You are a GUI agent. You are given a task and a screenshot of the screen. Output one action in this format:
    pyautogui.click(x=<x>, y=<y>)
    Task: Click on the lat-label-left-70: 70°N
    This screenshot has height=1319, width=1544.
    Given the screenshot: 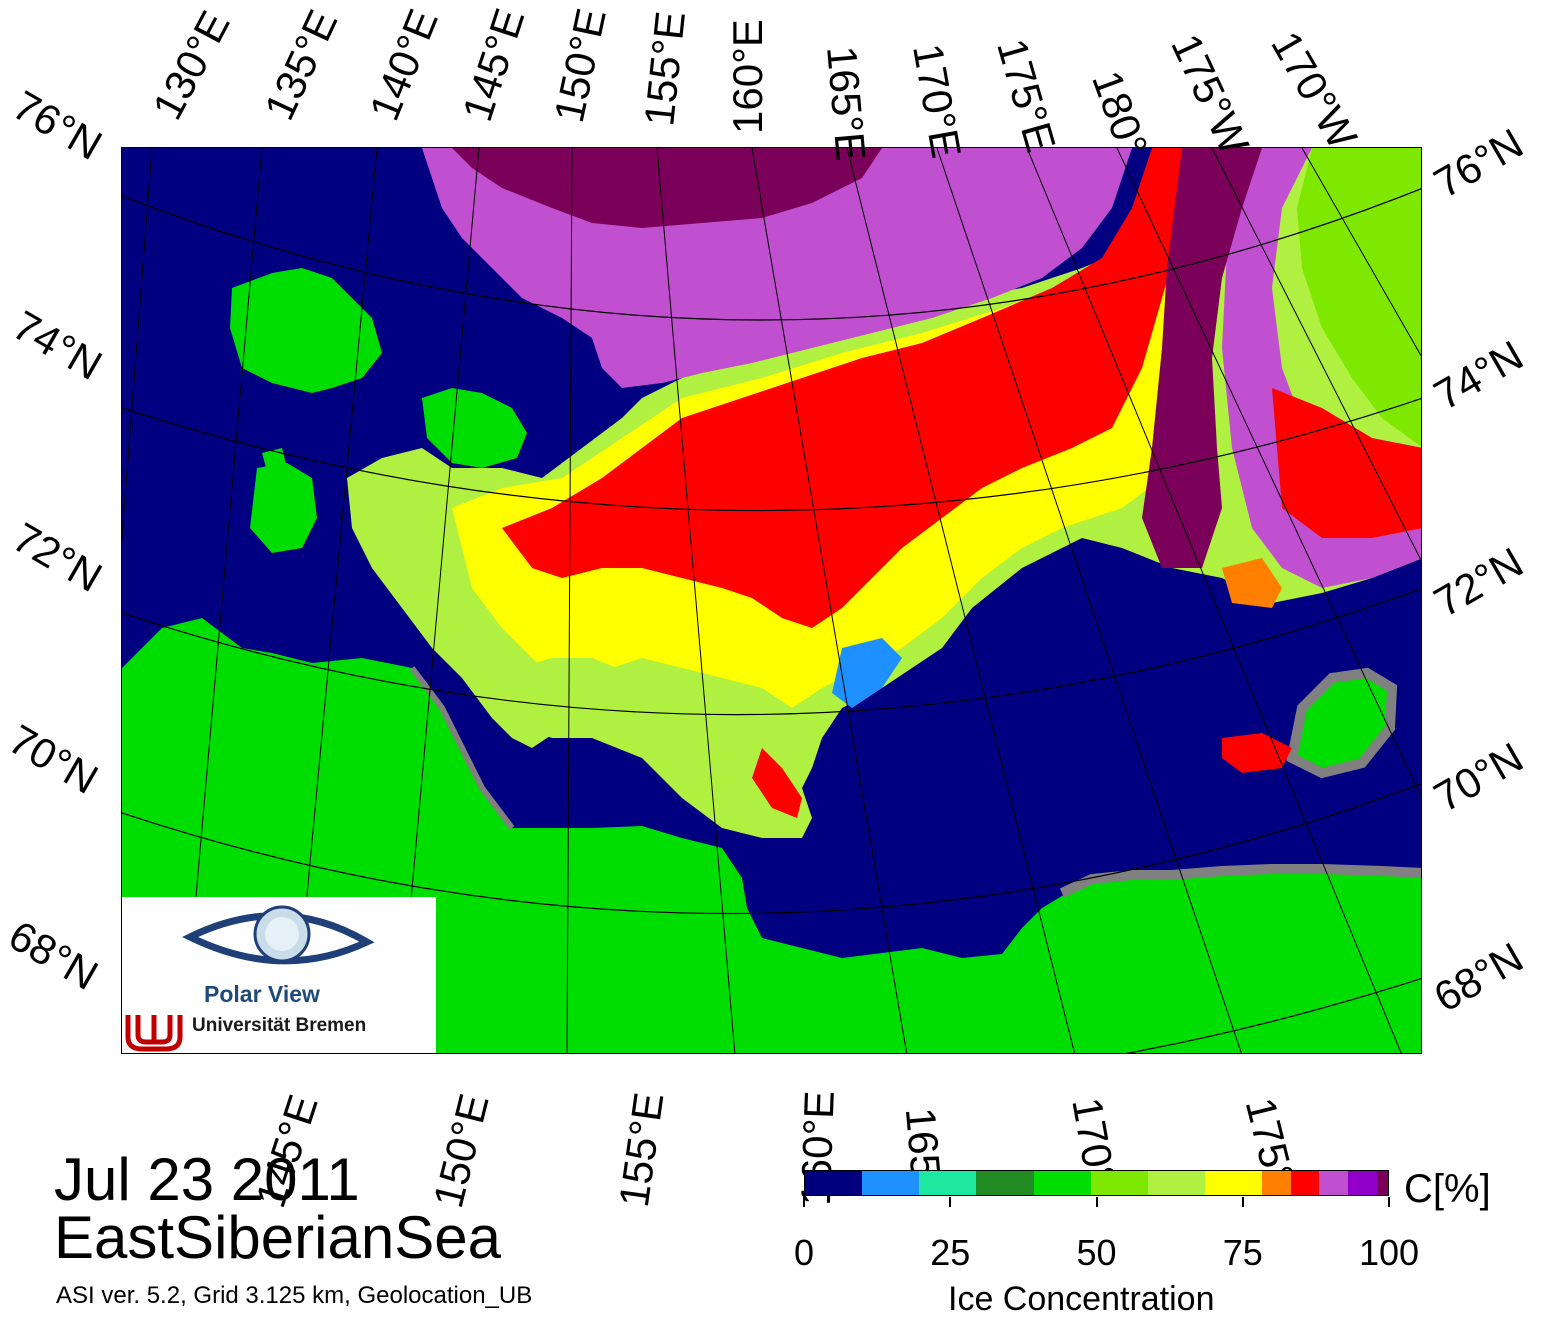 What is the action you would take?
    pyautogui.click(x=53, y=759)
    